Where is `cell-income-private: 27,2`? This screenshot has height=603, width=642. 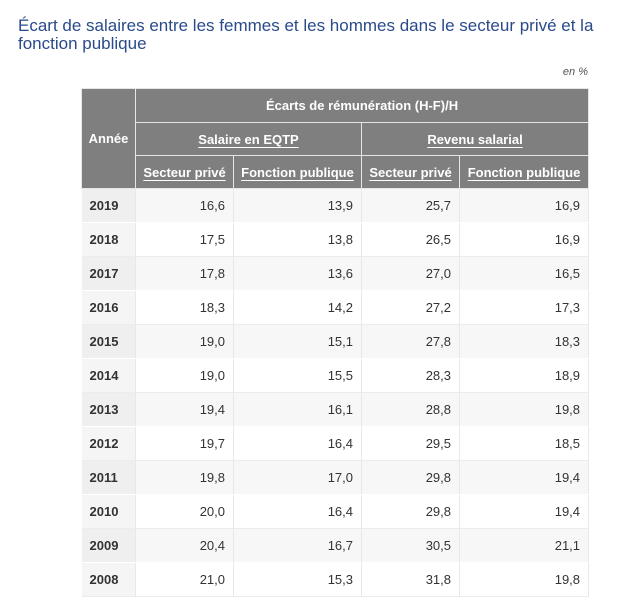
cell-income-private: 27,2 is located at coordinates (410, 307).